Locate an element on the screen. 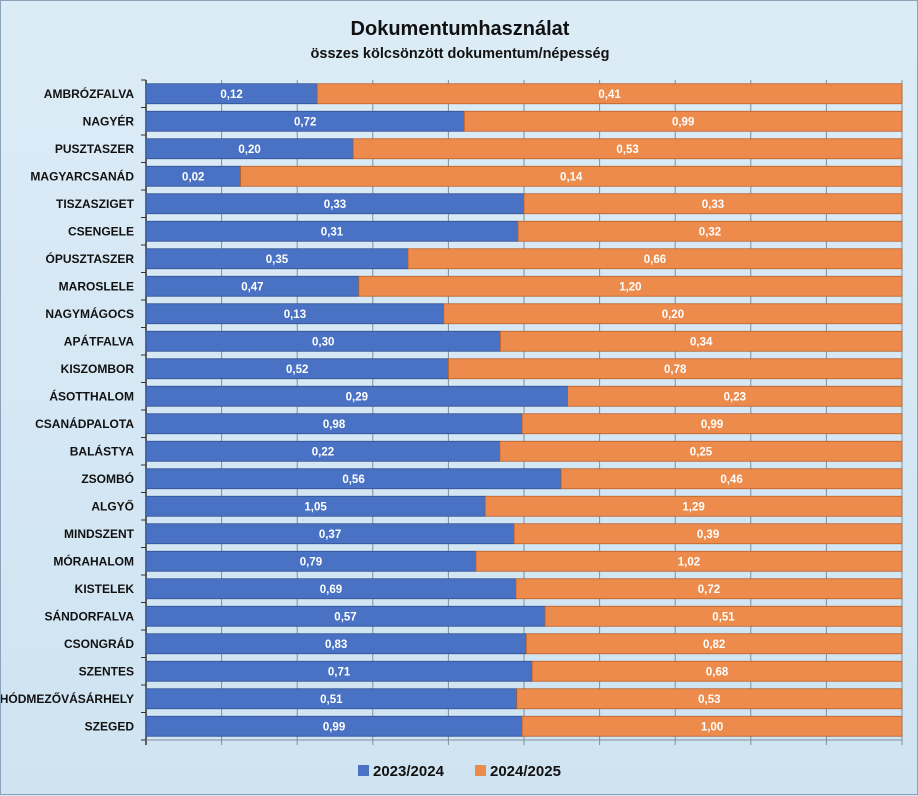 This screenshot has height=796, width=918. category-label: ZSOMBÓ is located at coordinates (107, 478).